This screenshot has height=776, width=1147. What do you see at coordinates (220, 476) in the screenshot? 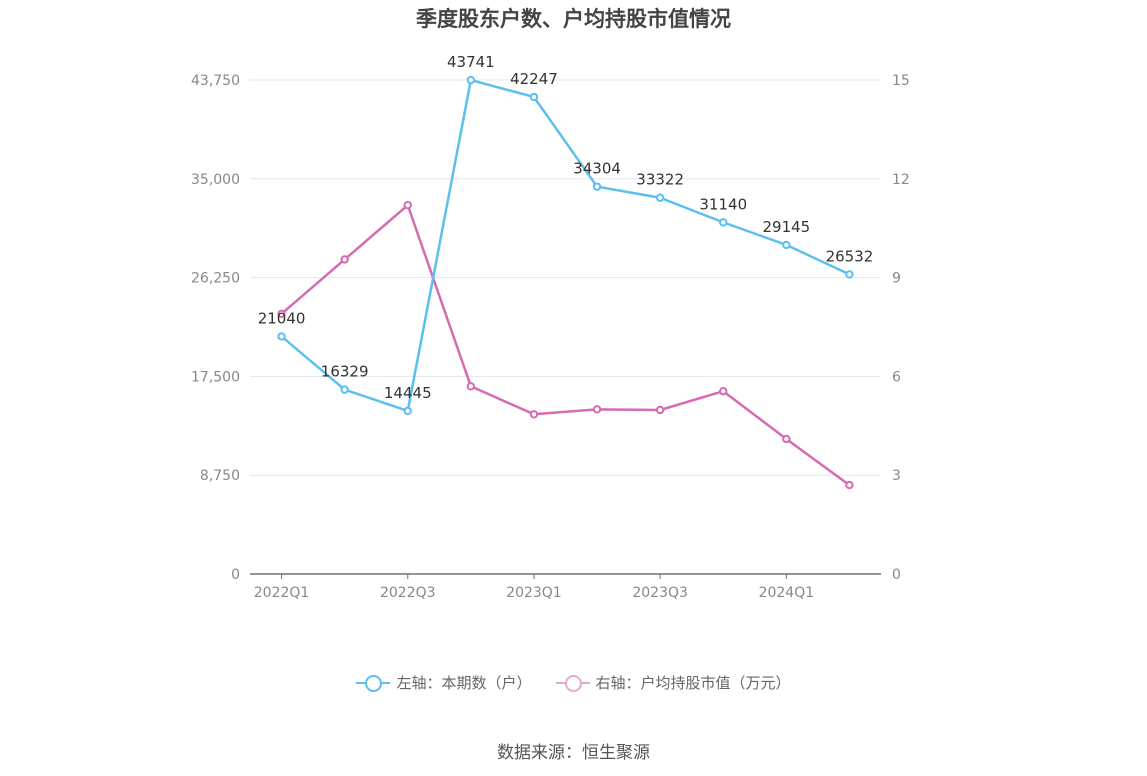
I see `left-y-tick-label: 8,750` at bounding box center [220, 476].